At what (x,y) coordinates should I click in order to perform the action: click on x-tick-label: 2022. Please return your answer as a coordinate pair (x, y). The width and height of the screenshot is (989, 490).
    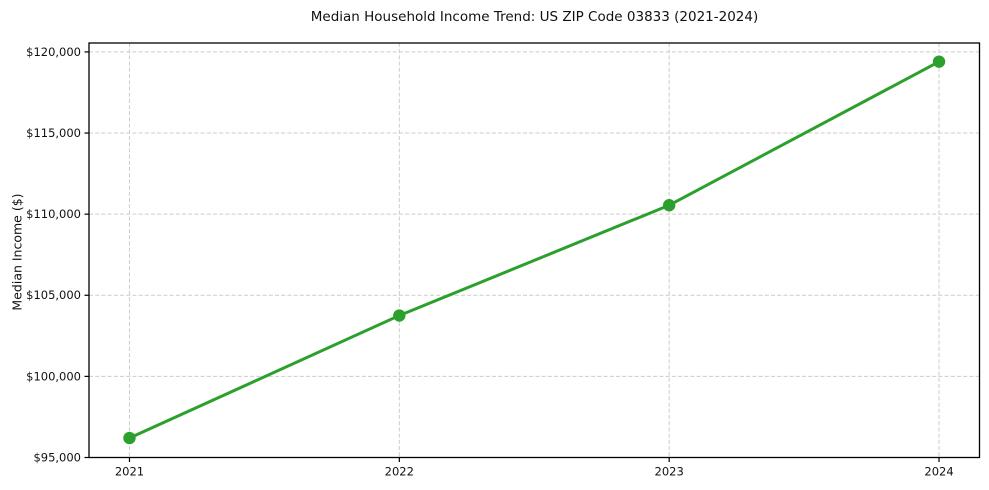
    Looking at the image, I should click on (399, 472).